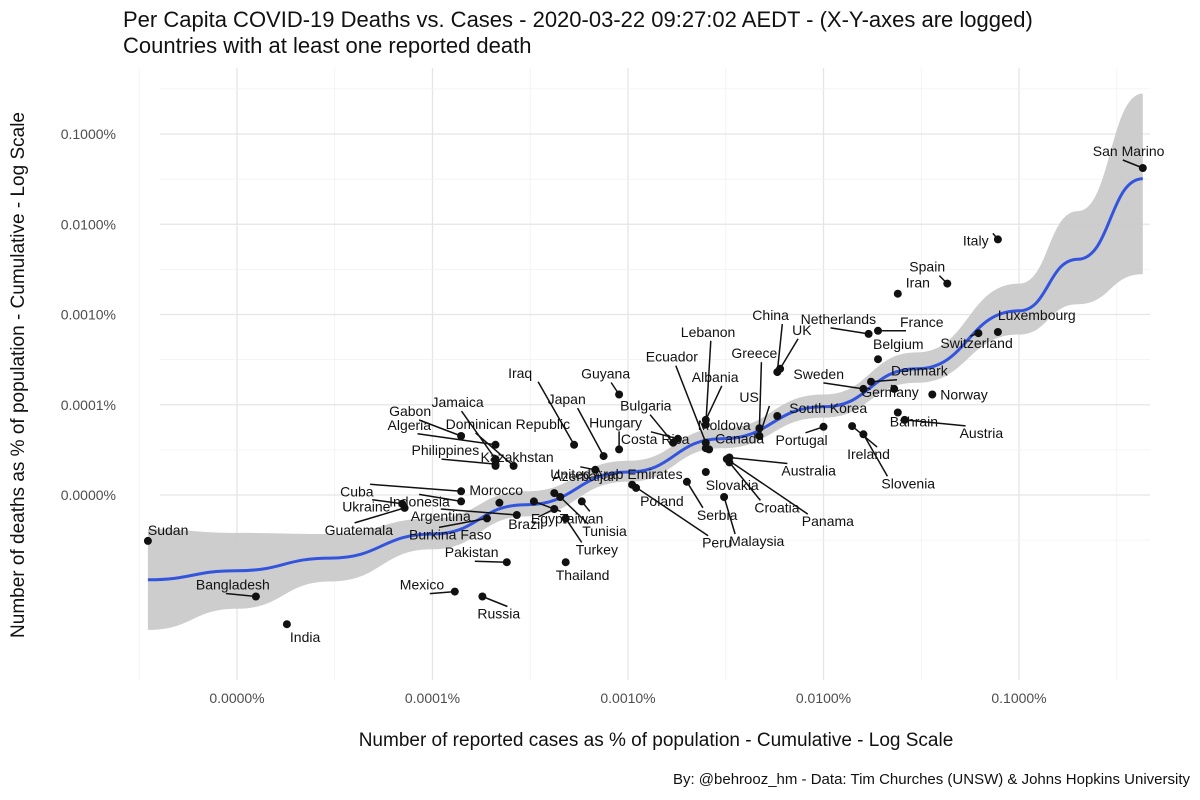  Describe the element at coordinates (517, 457) in the screenshot. I see `point-label: Kazakhstan` at that location.